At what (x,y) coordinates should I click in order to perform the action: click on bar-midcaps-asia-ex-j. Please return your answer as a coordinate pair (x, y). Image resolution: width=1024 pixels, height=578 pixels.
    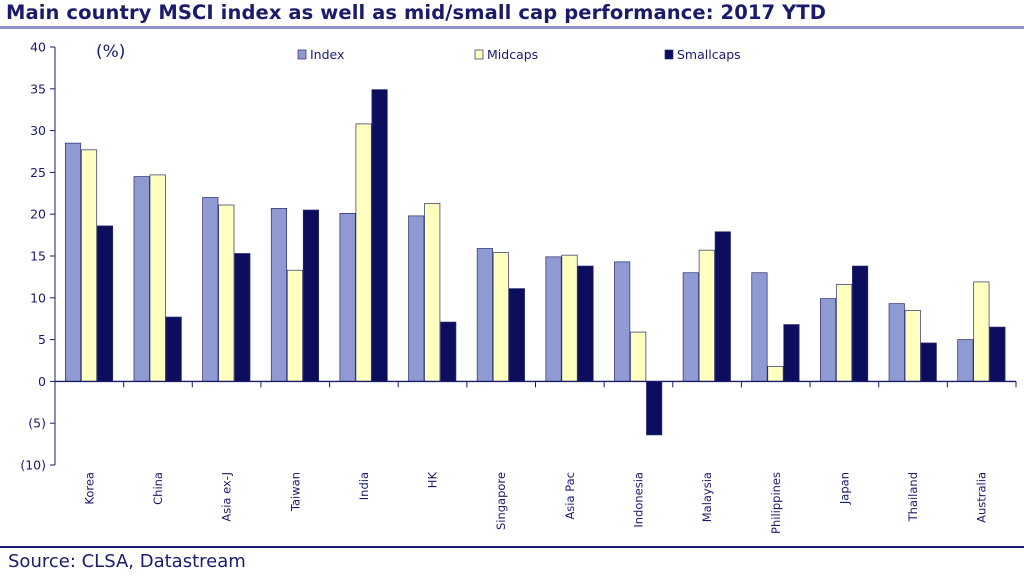
    Looking at the image, I should click on (226, 293).